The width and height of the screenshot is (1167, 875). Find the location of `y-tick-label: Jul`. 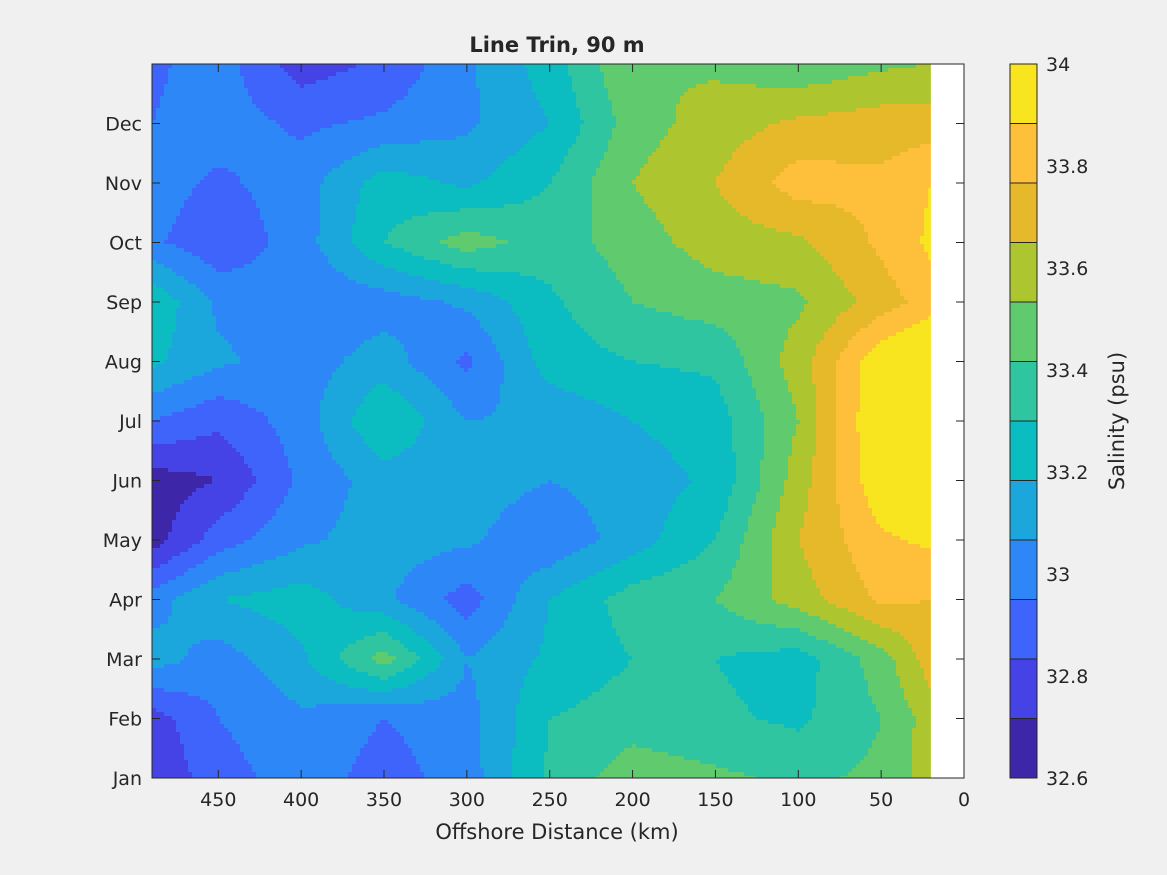

y-tick-label: Jul is located at coordinates (130, 422).